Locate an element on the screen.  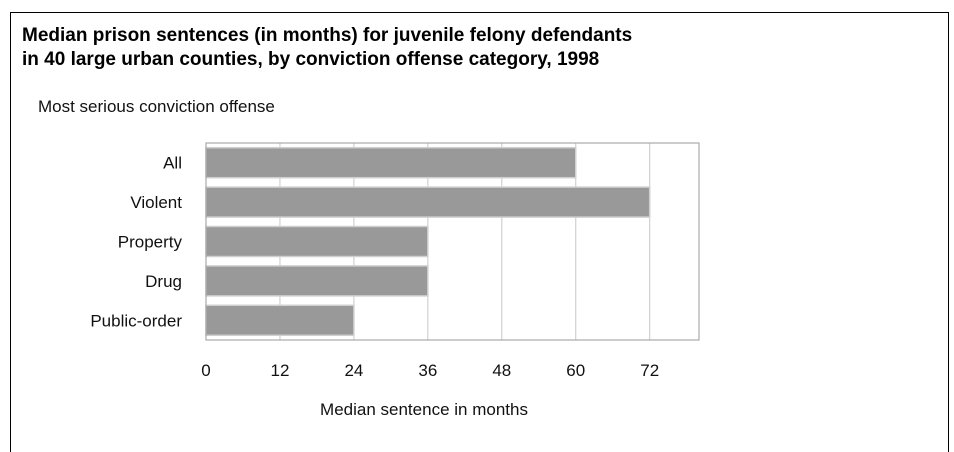
category-label: Violent is located at coordinates (156, 202).